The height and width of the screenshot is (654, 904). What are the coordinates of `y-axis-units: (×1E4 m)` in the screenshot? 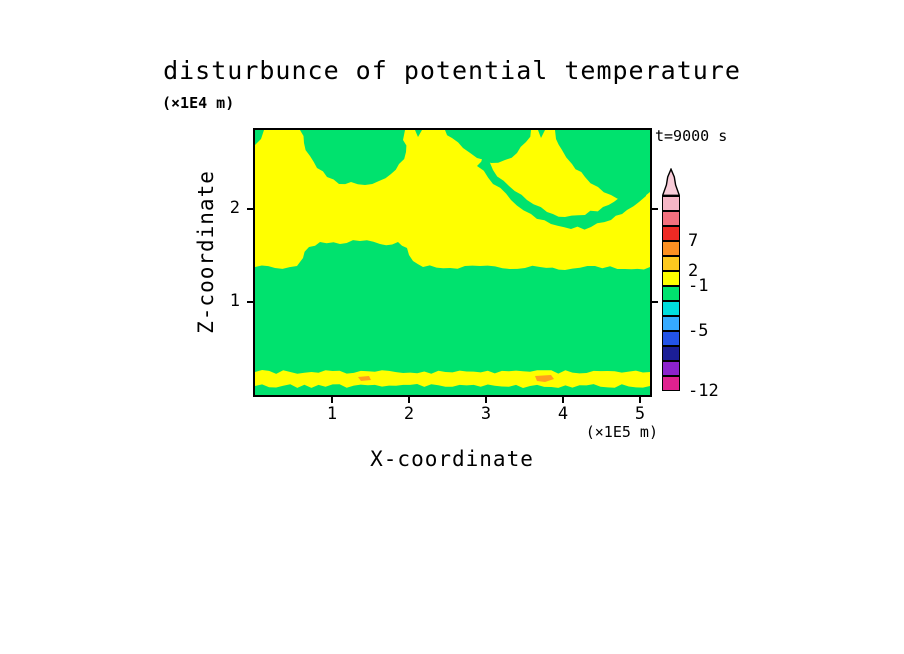 It's located at (198, 103).